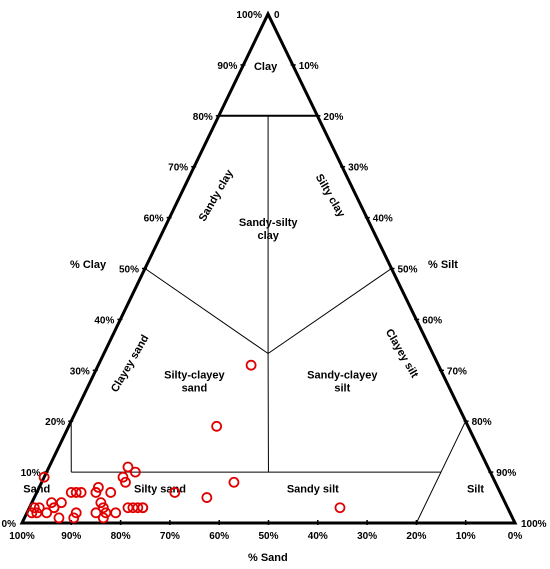 The image size is (550, 569). What do you see at coordinates (154, 219) in the screenshot?
I see `clay-tick-label: 60%` at bounding box center [154, 219].